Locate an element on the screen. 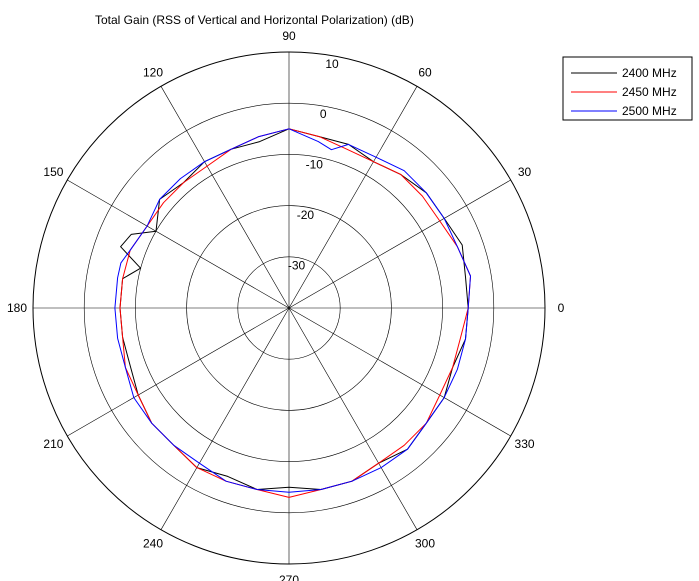 Image resolution: width=699 pixels, height=581 pixels. legend: 2400 MHz 2450 MHz 2500 MHz is located at coordinates (627, 88).